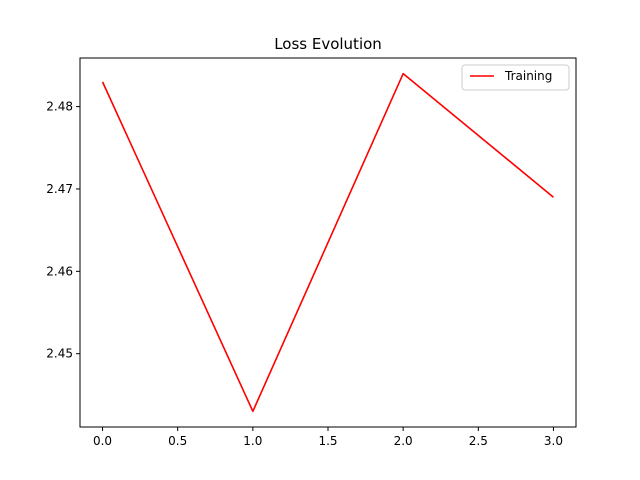 This screenshot has height=480, width=640. What do you see at coordinates (59, 354) in the screenshot?
I see `y-tick-label: 2.45` at bounding box center [59, 354].